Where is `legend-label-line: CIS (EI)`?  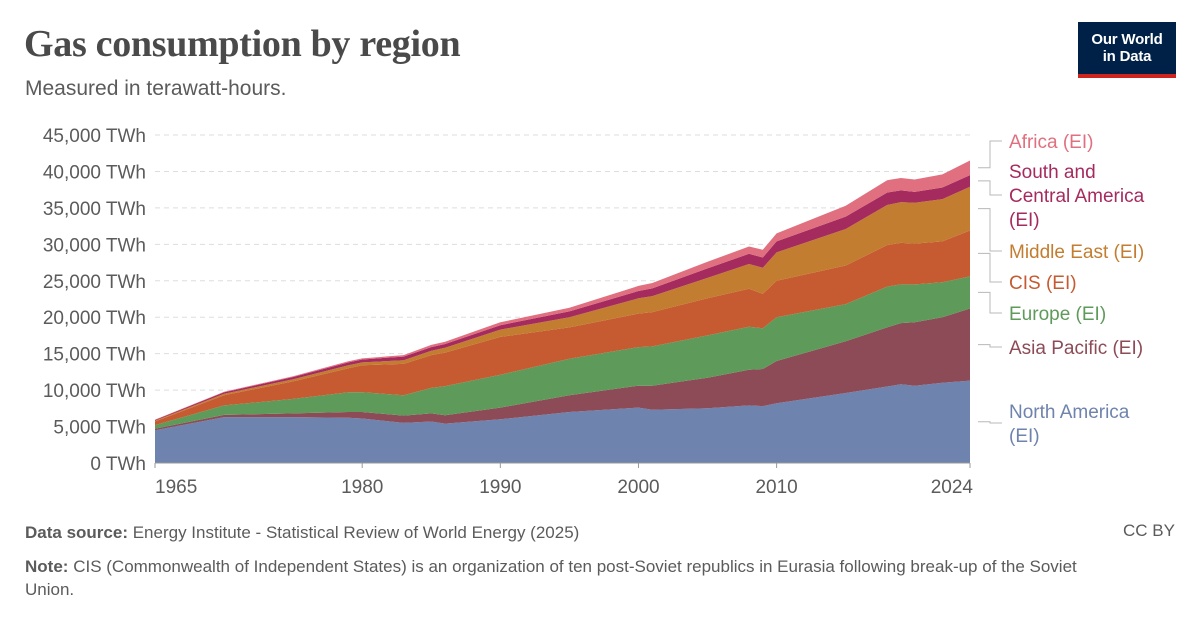
legend-label-line: CIS (EI) is located at coordinates (1043, 283).